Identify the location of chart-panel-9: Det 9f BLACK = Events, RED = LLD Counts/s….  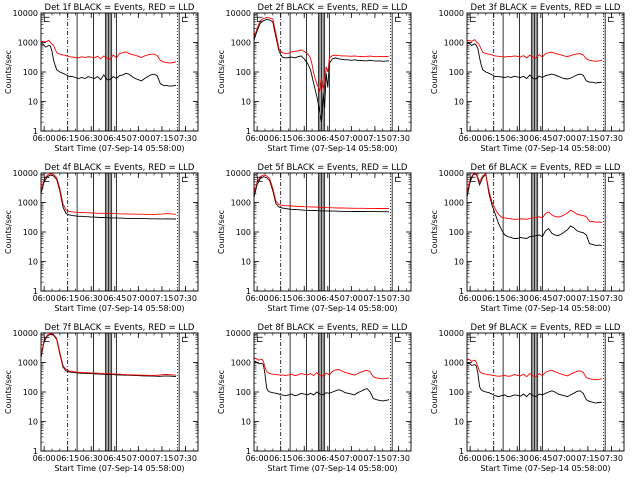
(527, 398).